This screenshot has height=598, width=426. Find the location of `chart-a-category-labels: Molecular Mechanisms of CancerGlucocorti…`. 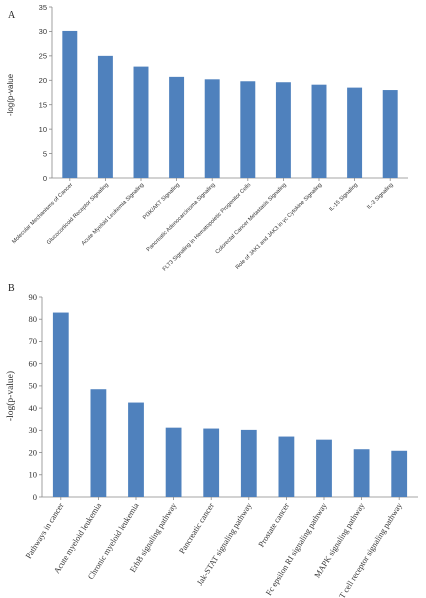

chart-a-category-labels: Molecular Mechanisms of CancerGlucocorti… is located at coordinates (202, 227).